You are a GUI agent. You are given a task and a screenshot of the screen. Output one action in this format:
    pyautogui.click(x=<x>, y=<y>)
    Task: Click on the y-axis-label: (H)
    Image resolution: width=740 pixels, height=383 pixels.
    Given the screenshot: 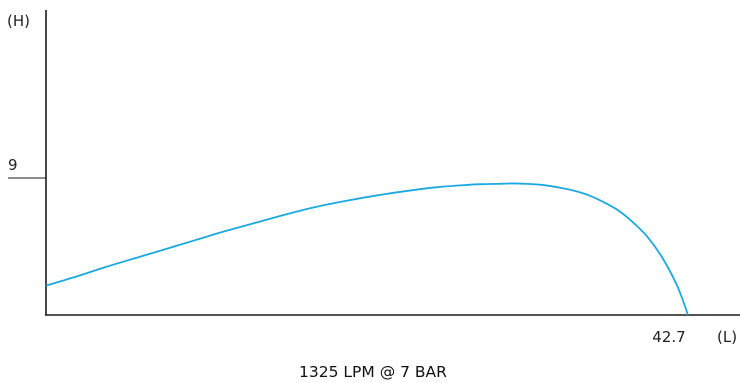 What is the action you would take?
    pyautogui.click(x=18, y=21)
    